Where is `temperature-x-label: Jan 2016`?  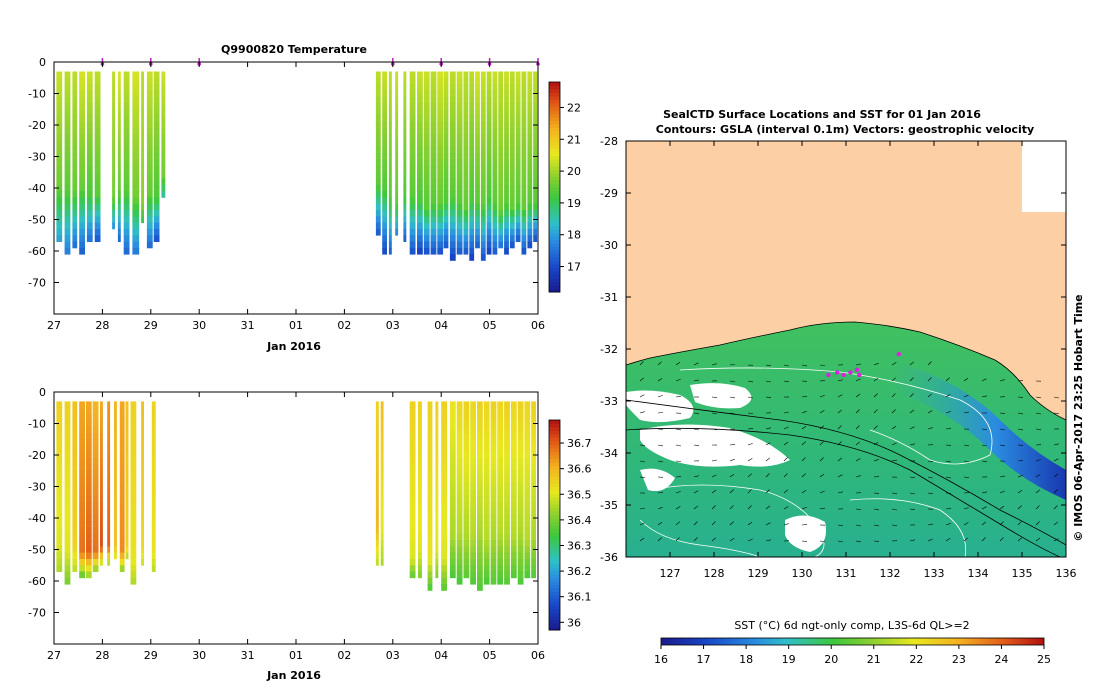
temperature-x-label: Jan 2016 is located at coordinates (293, 346).